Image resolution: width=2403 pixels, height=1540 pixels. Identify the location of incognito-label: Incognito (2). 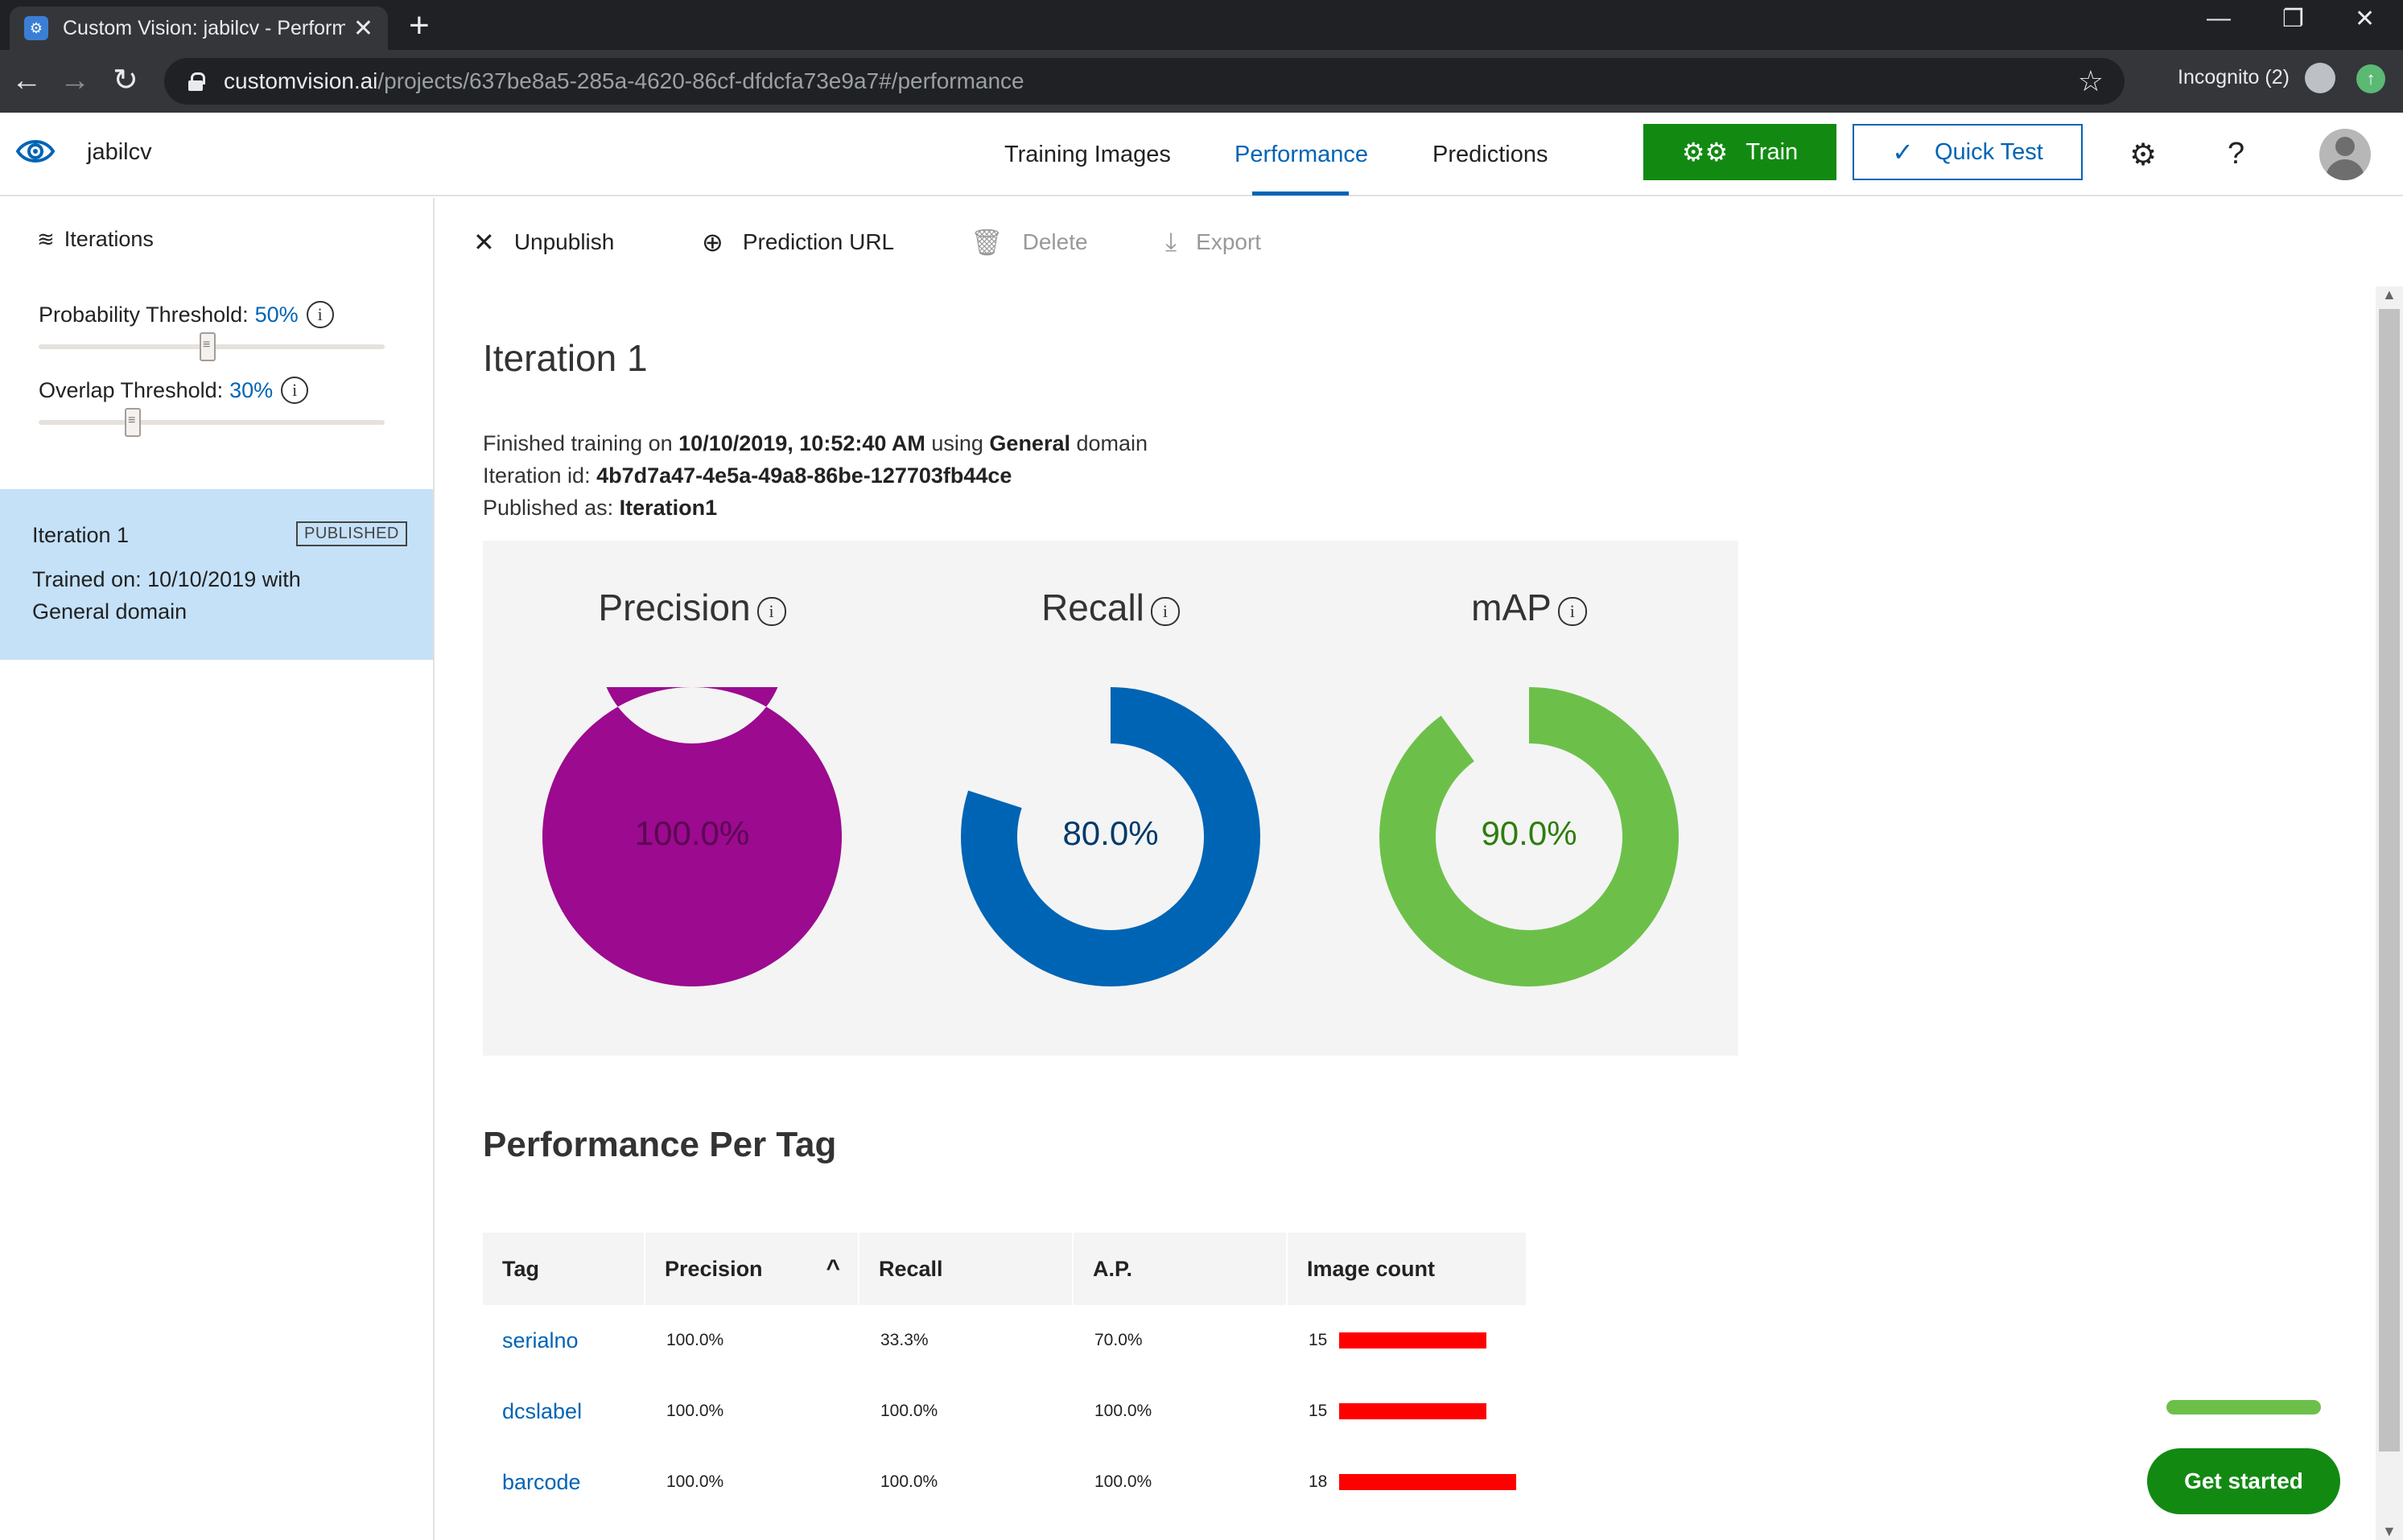
(2234, 77).